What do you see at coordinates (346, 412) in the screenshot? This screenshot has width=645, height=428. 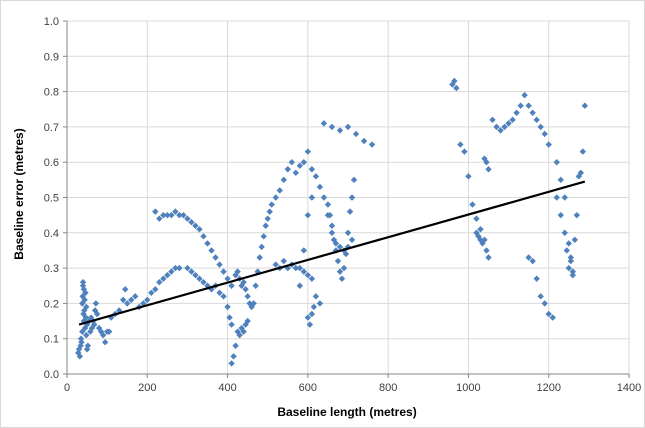 I see `x-axis-title: Baseline length (metres)` at bounding box center [346, 412].